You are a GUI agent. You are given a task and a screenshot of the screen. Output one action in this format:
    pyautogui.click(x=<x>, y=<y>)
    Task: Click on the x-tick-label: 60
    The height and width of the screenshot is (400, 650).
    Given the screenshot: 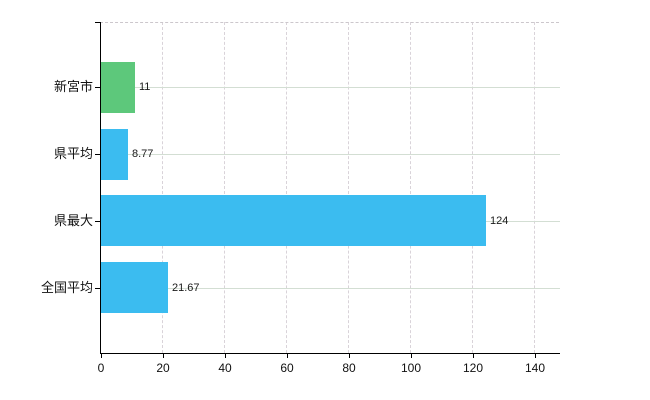 What is the action you would take?
    pyautogui.click(x=287, y=368)
    